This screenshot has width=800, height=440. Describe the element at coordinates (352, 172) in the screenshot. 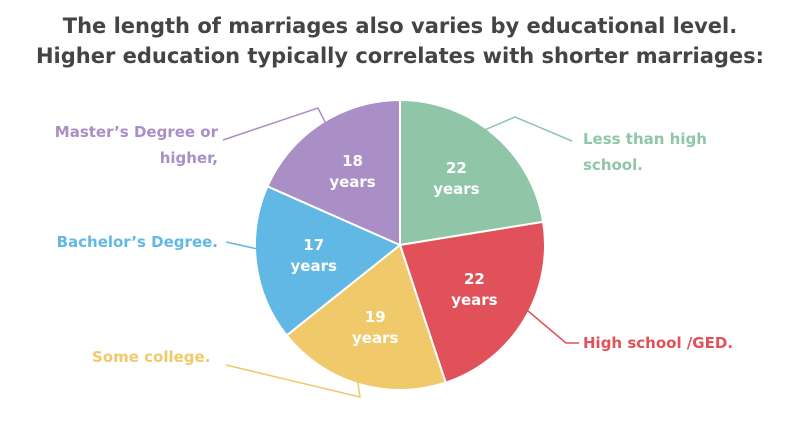

I see `value-label: 18 years` at that location.